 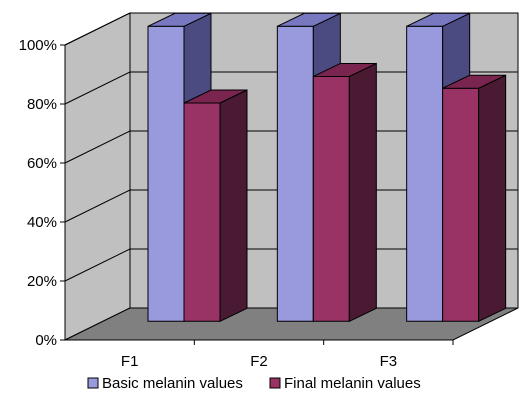 I want to click on bar-f1-series-1-front, so click(x=166, y=173).